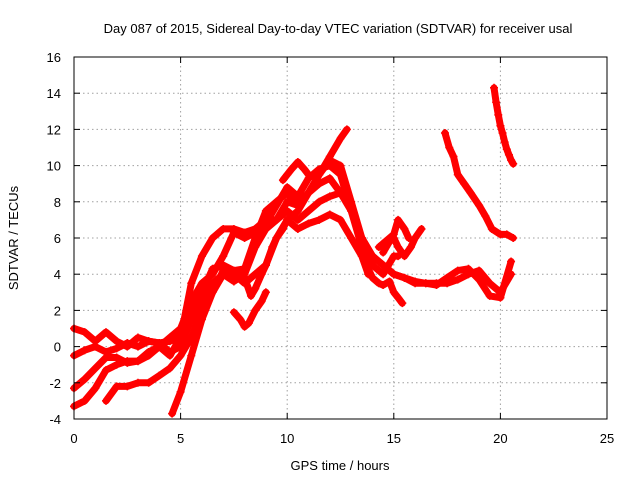 Image resolution: width=640 pixels, height=480 pixels. I want to click on x-tick-label: 25, so click(607, 438).